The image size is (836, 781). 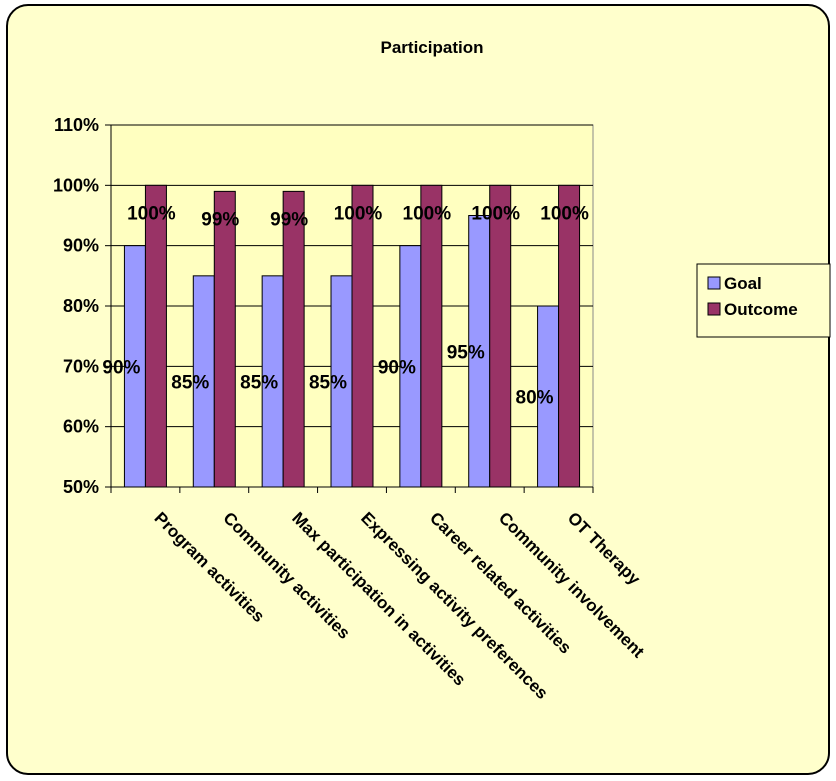 I want to click on y-tick-label: 70%, so click(x=81, y=366).